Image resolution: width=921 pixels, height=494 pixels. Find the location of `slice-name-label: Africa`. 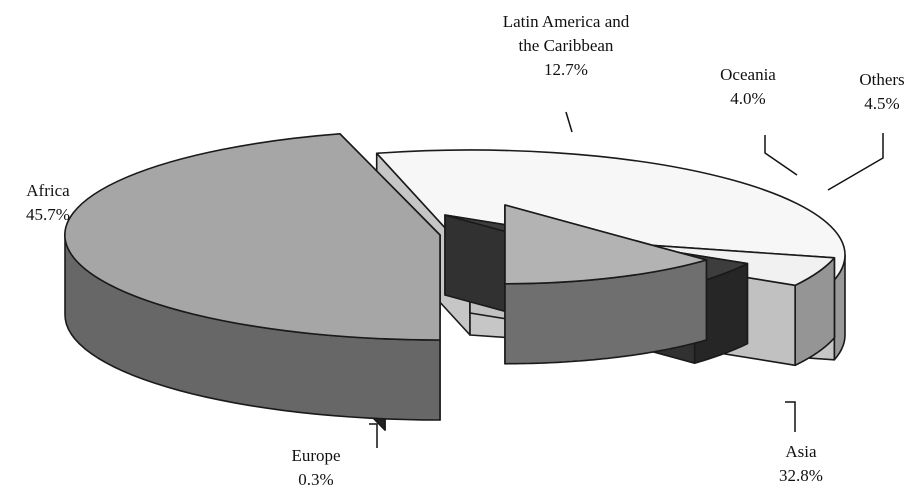

slice-name-label: Africa is located at coordinates (48, 190).